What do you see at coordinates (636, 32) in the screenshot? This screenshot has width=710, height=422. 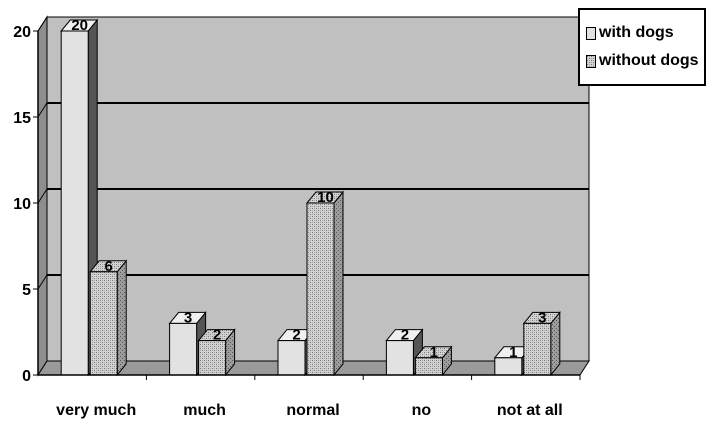 I see `legend-label-with-dogs: with dogs` at bounding box center [636, 32].